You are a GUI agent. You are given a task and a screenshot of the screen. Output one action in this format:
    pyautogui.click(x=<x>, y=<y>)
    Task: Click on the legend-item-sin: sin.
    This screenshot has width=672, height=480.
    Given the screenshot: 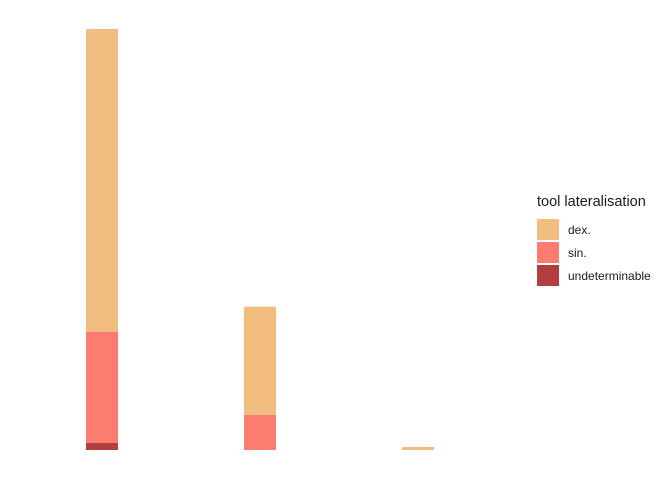 What is the action you would take?
    pyautogui.click(x=594, y=252)
    